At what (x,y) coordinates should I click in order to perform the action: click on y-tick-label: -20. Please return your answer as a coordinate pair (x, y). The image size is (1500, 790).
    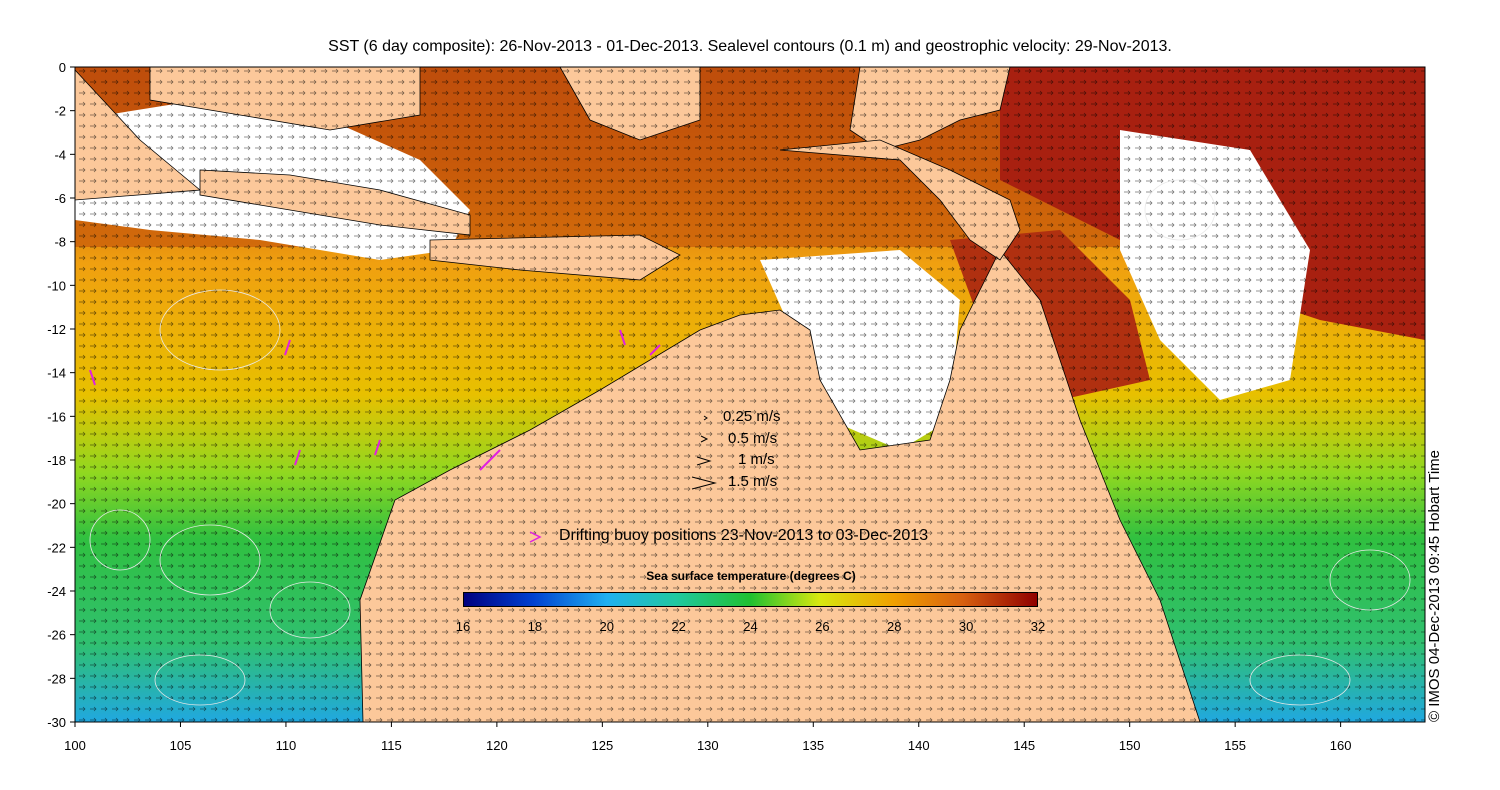
    Looking at the image, I should click on (56, 504).